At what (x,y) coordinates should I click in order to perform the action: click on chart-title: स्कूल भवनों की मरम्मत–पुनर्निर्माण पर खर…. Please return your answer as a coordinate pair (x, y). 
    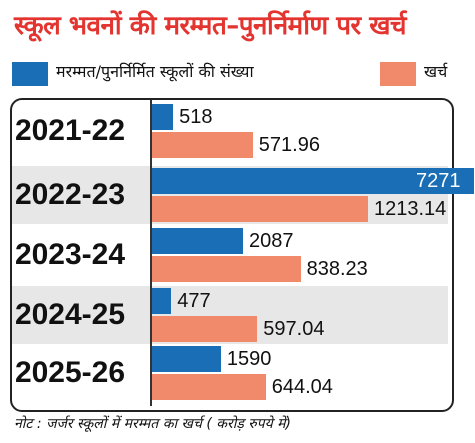
    Looking at the image, I should click on (210, 26).